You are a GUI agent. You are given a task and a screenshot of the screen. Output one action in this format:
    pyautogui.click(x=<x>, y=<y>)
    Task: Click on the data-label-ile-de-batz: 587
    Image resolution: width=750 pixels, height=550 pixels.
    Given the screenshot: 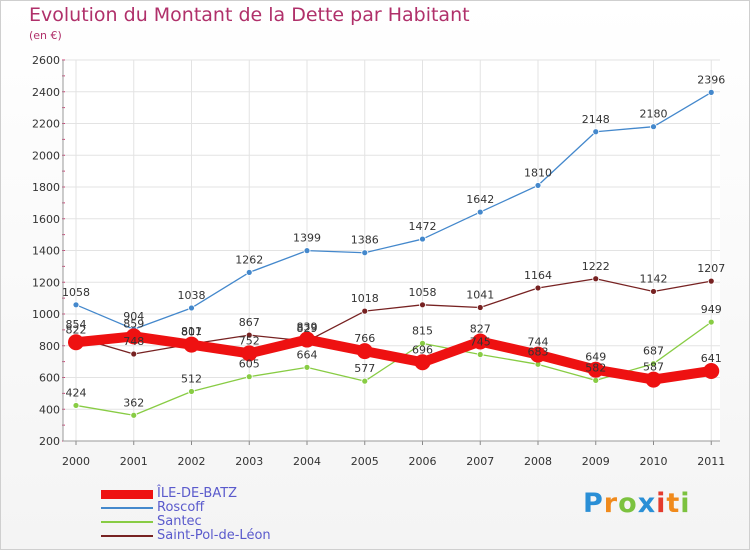 What is the action you would take?
    pyautogui.click(x=653, y=367)
    